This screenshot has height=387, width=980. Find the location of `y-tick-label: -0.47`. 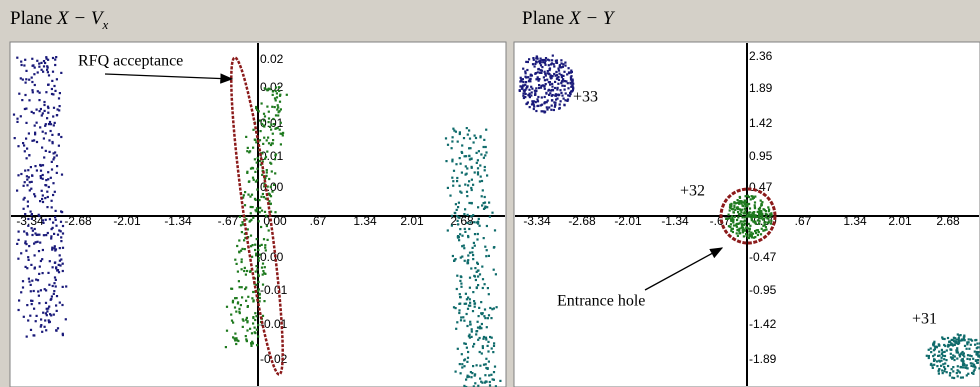

y-tick-label: -0.47 is located at coordinates (763, 257).